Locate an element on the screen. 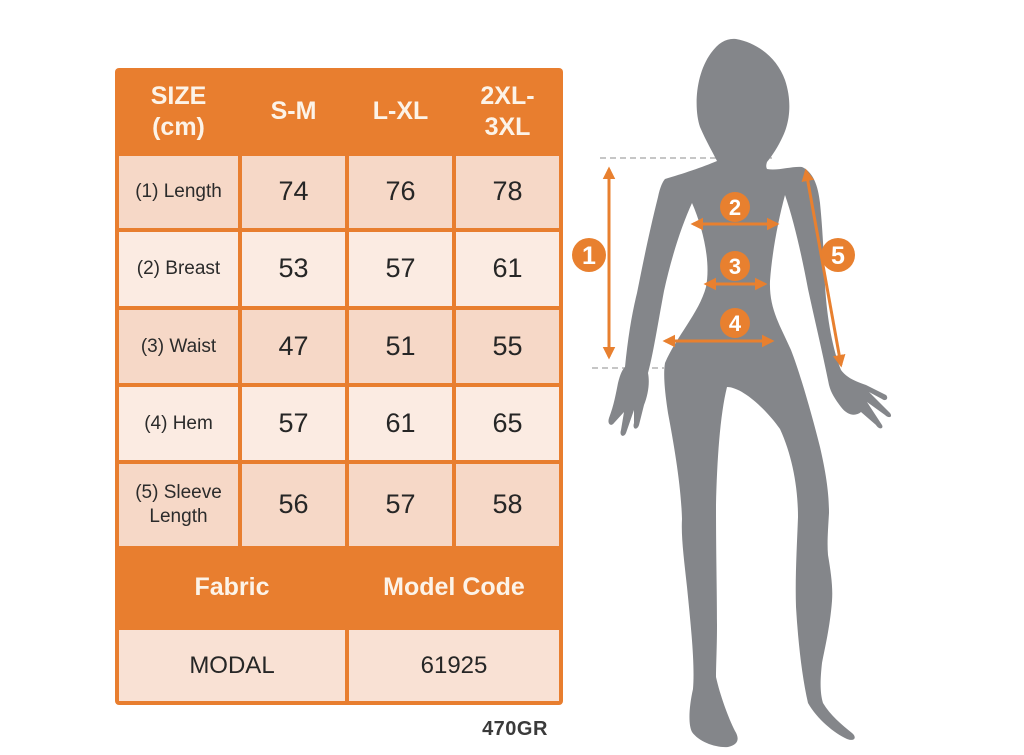 This screenshot has width=1024, height=755. hem-l-xl: 61 is located at coordinates (400, 423).